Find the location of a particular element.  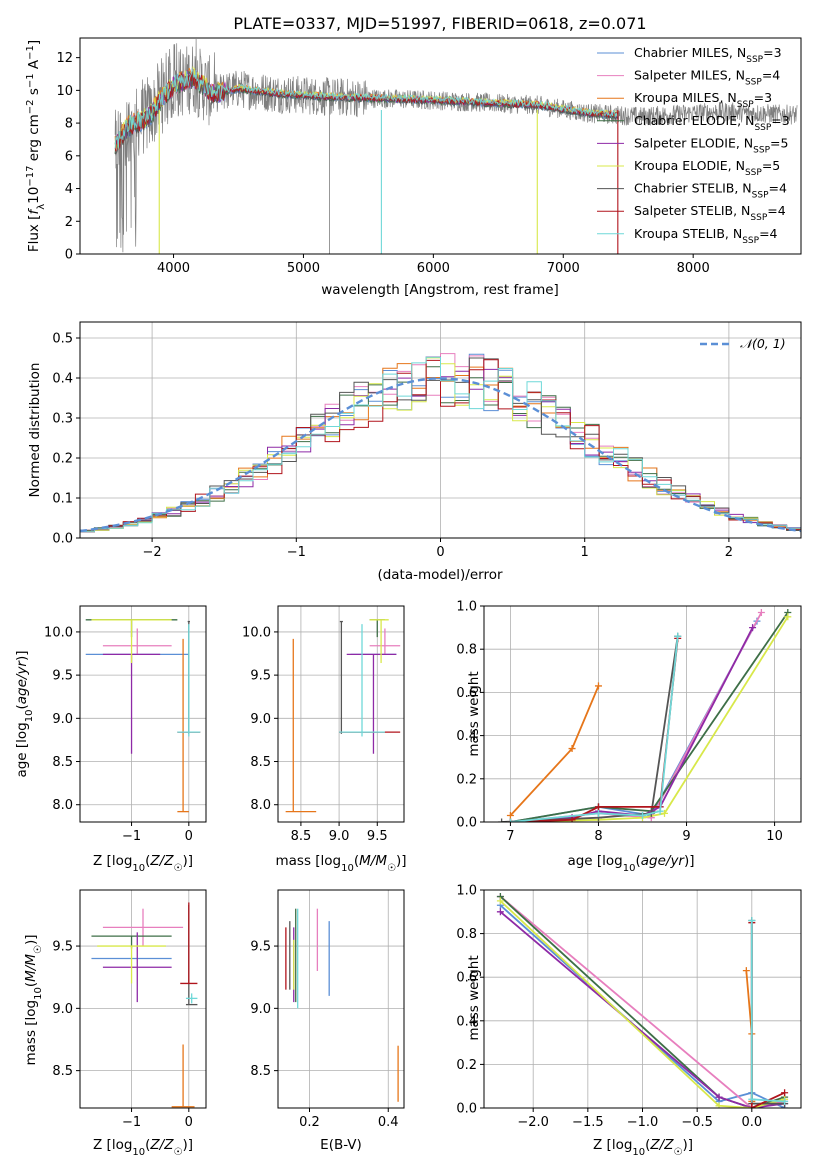

legend-entry: Kroupa ELODIE, NSSP=5 is located at coordinates (707, 168).